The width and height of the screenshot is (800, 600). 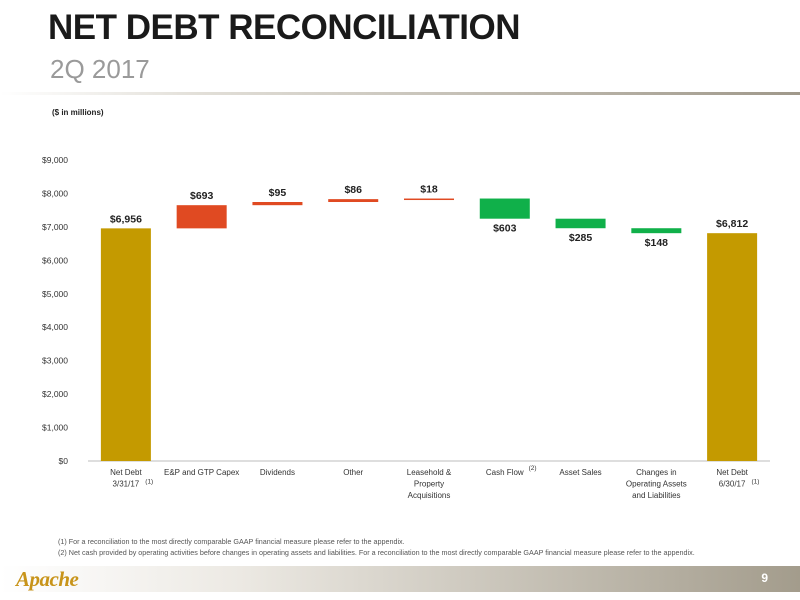 What do you see at coordinates (764, 578) in the screenshot?
I see `page-number: 9` at bounding box center [764, 578].